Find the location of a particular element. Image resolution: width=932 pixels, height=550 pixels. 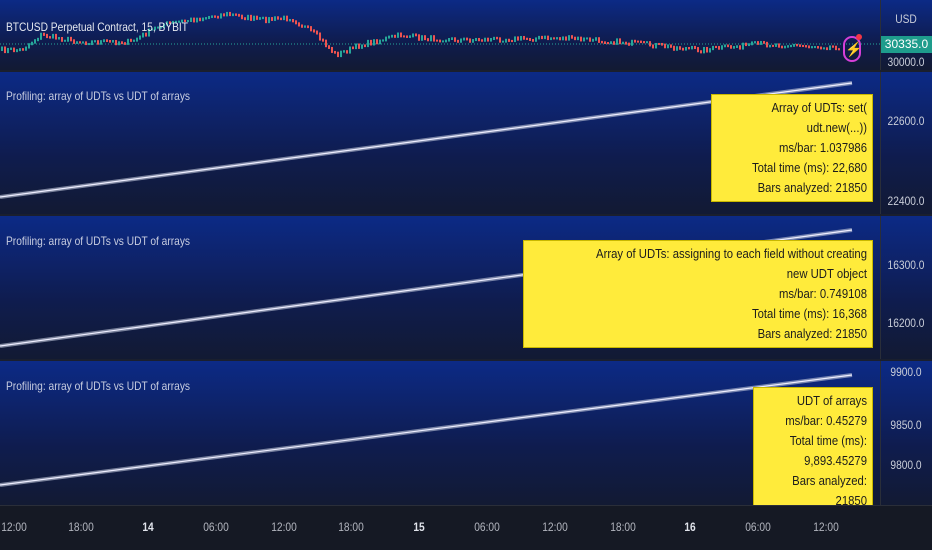

candlestick-series is located at coordinates (440, 34).